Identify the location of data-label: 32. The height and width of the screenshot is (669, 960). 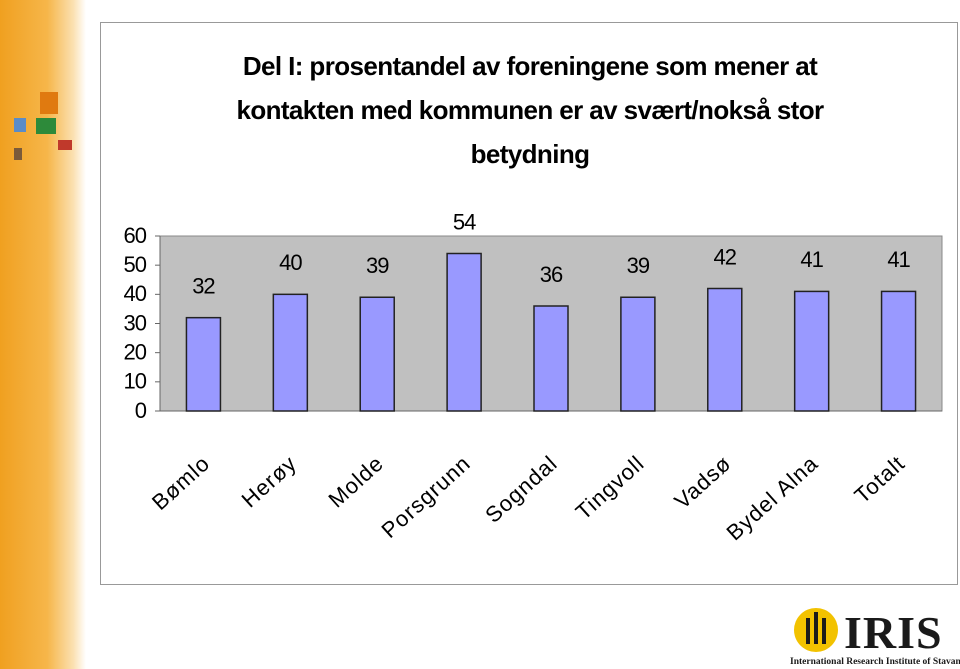
(203, 285).